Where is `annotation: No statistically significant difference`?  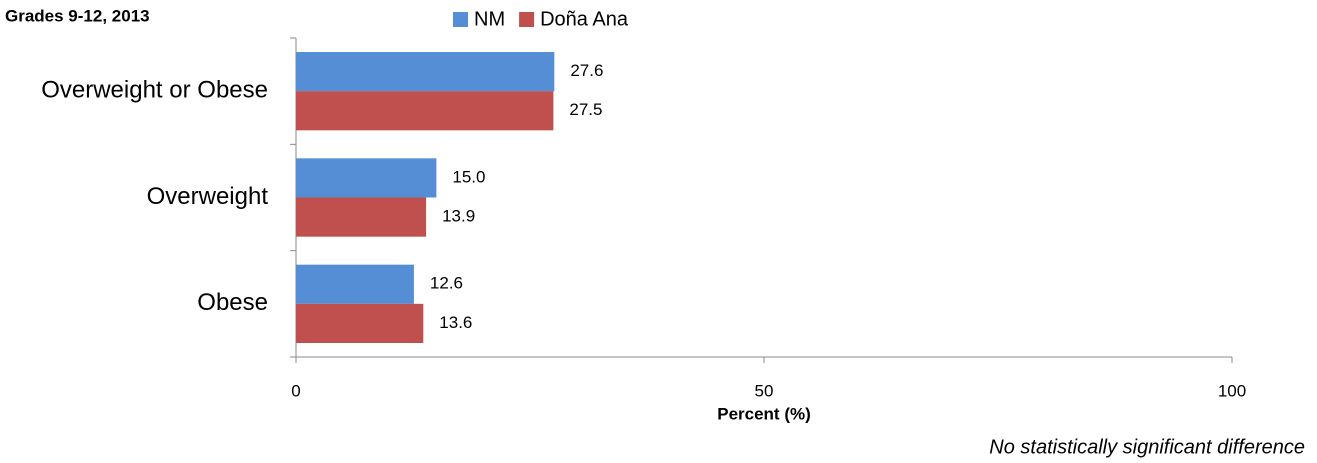
annotation: No statistically significant difference is located at coordinates (1147, 447).